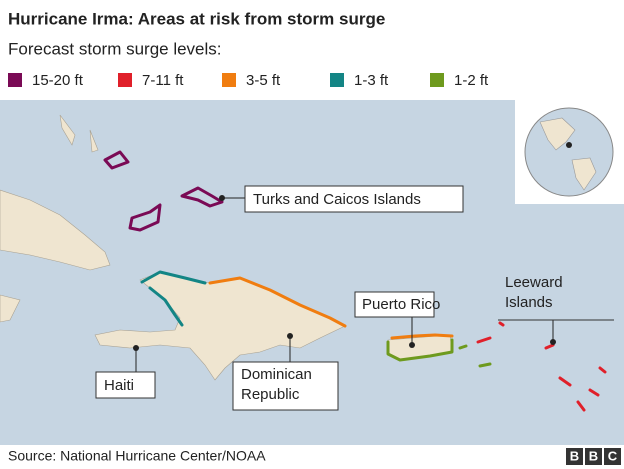 The image size is (624, 469). I want to click on place-label: Leeward, so click(534, 282).